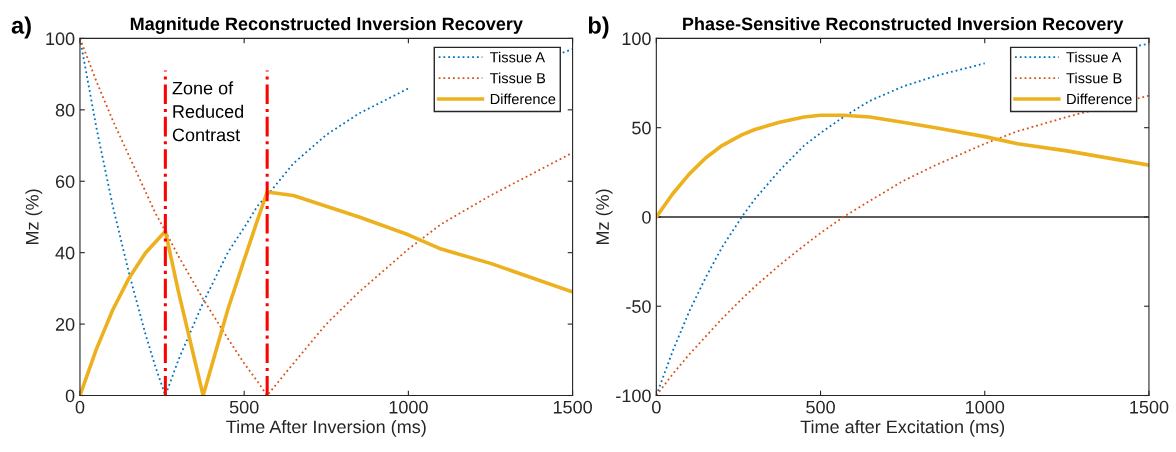 The height and width of the screenshot is (452, 1176). I want to click on text: a), so click(21, 27).